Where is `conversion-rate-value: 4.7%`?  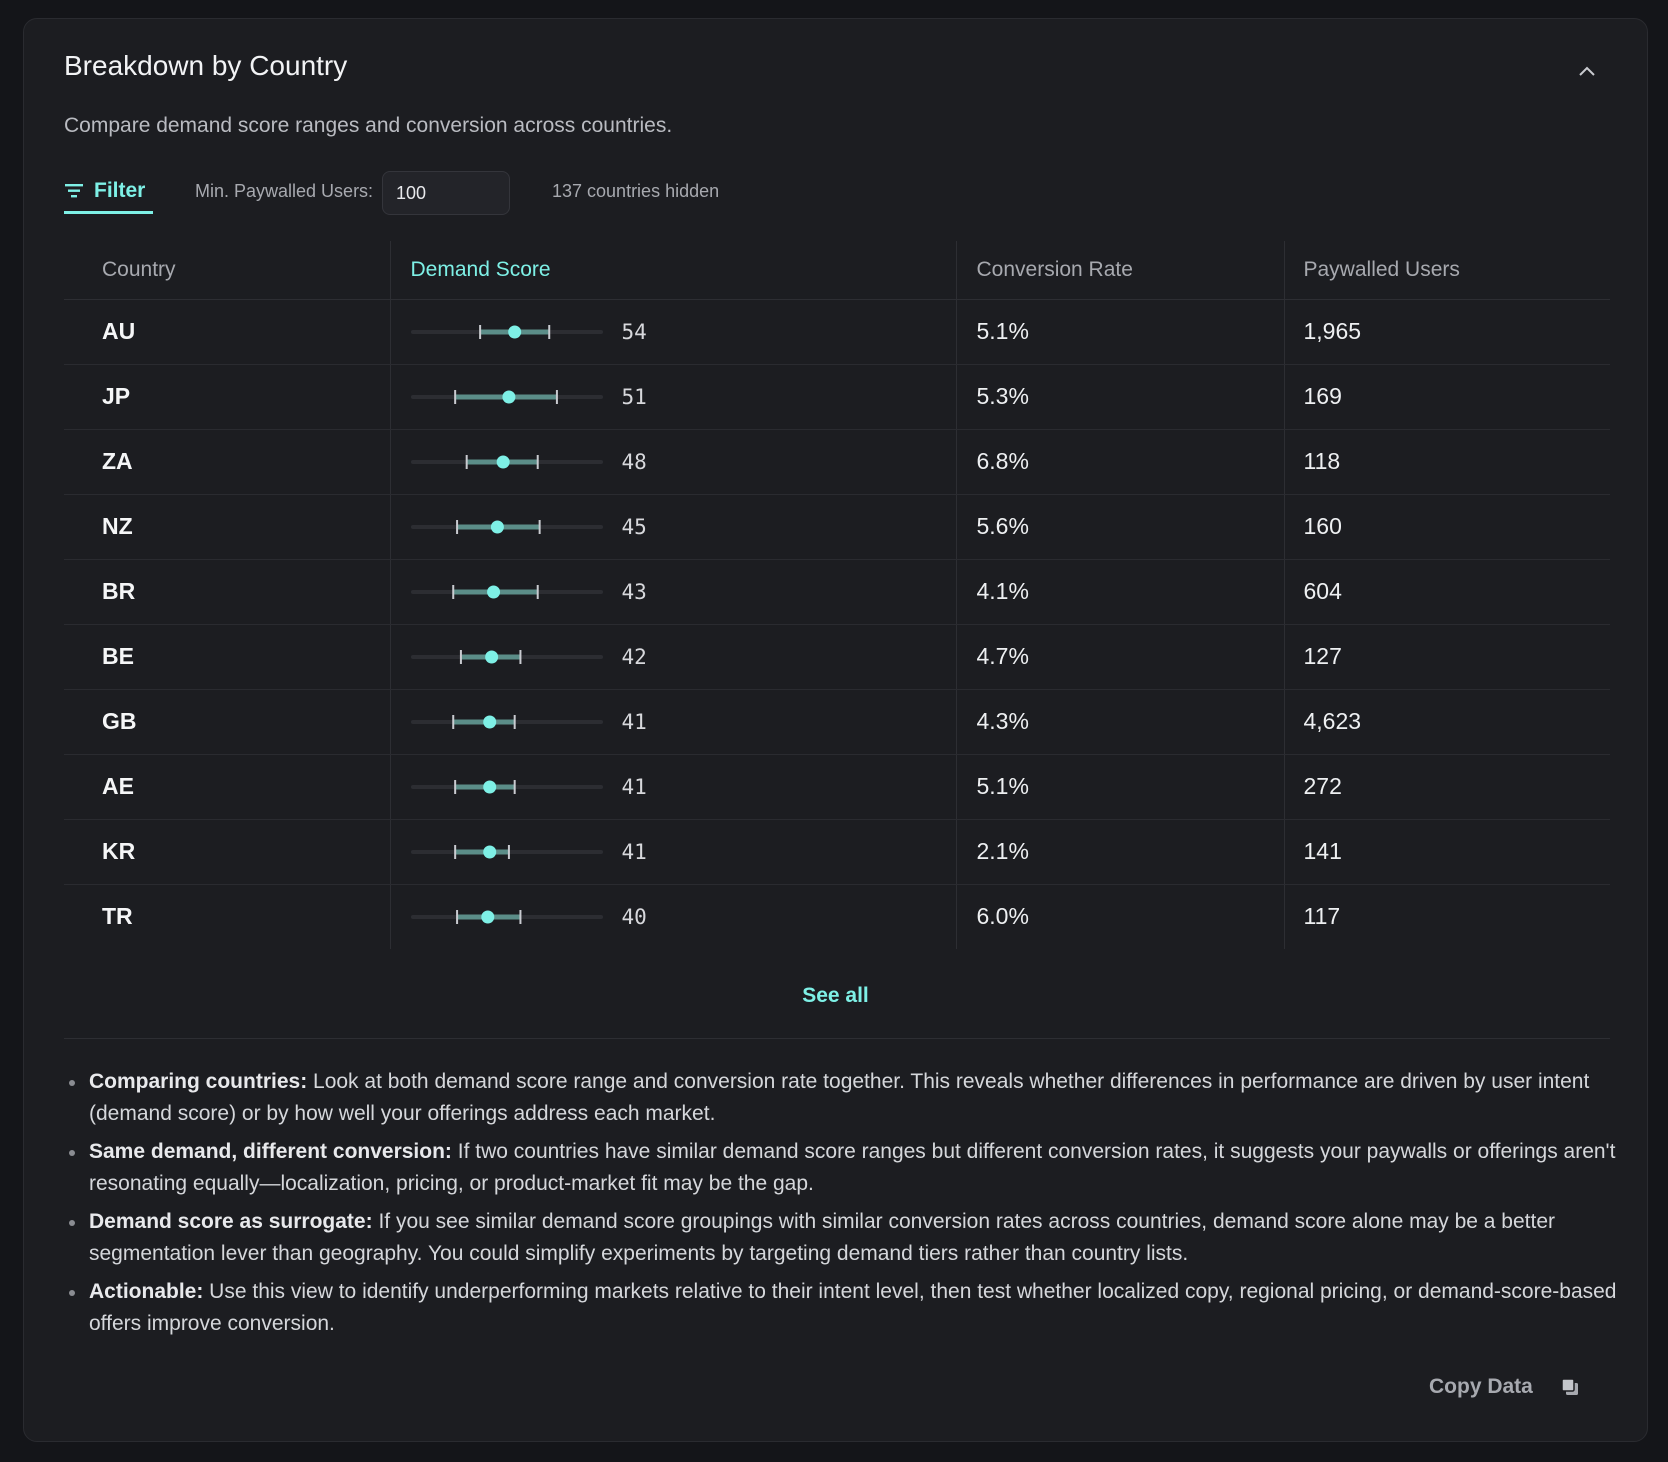
conversion-rate-value: 4.7% is located at coordinates (1002, 656).